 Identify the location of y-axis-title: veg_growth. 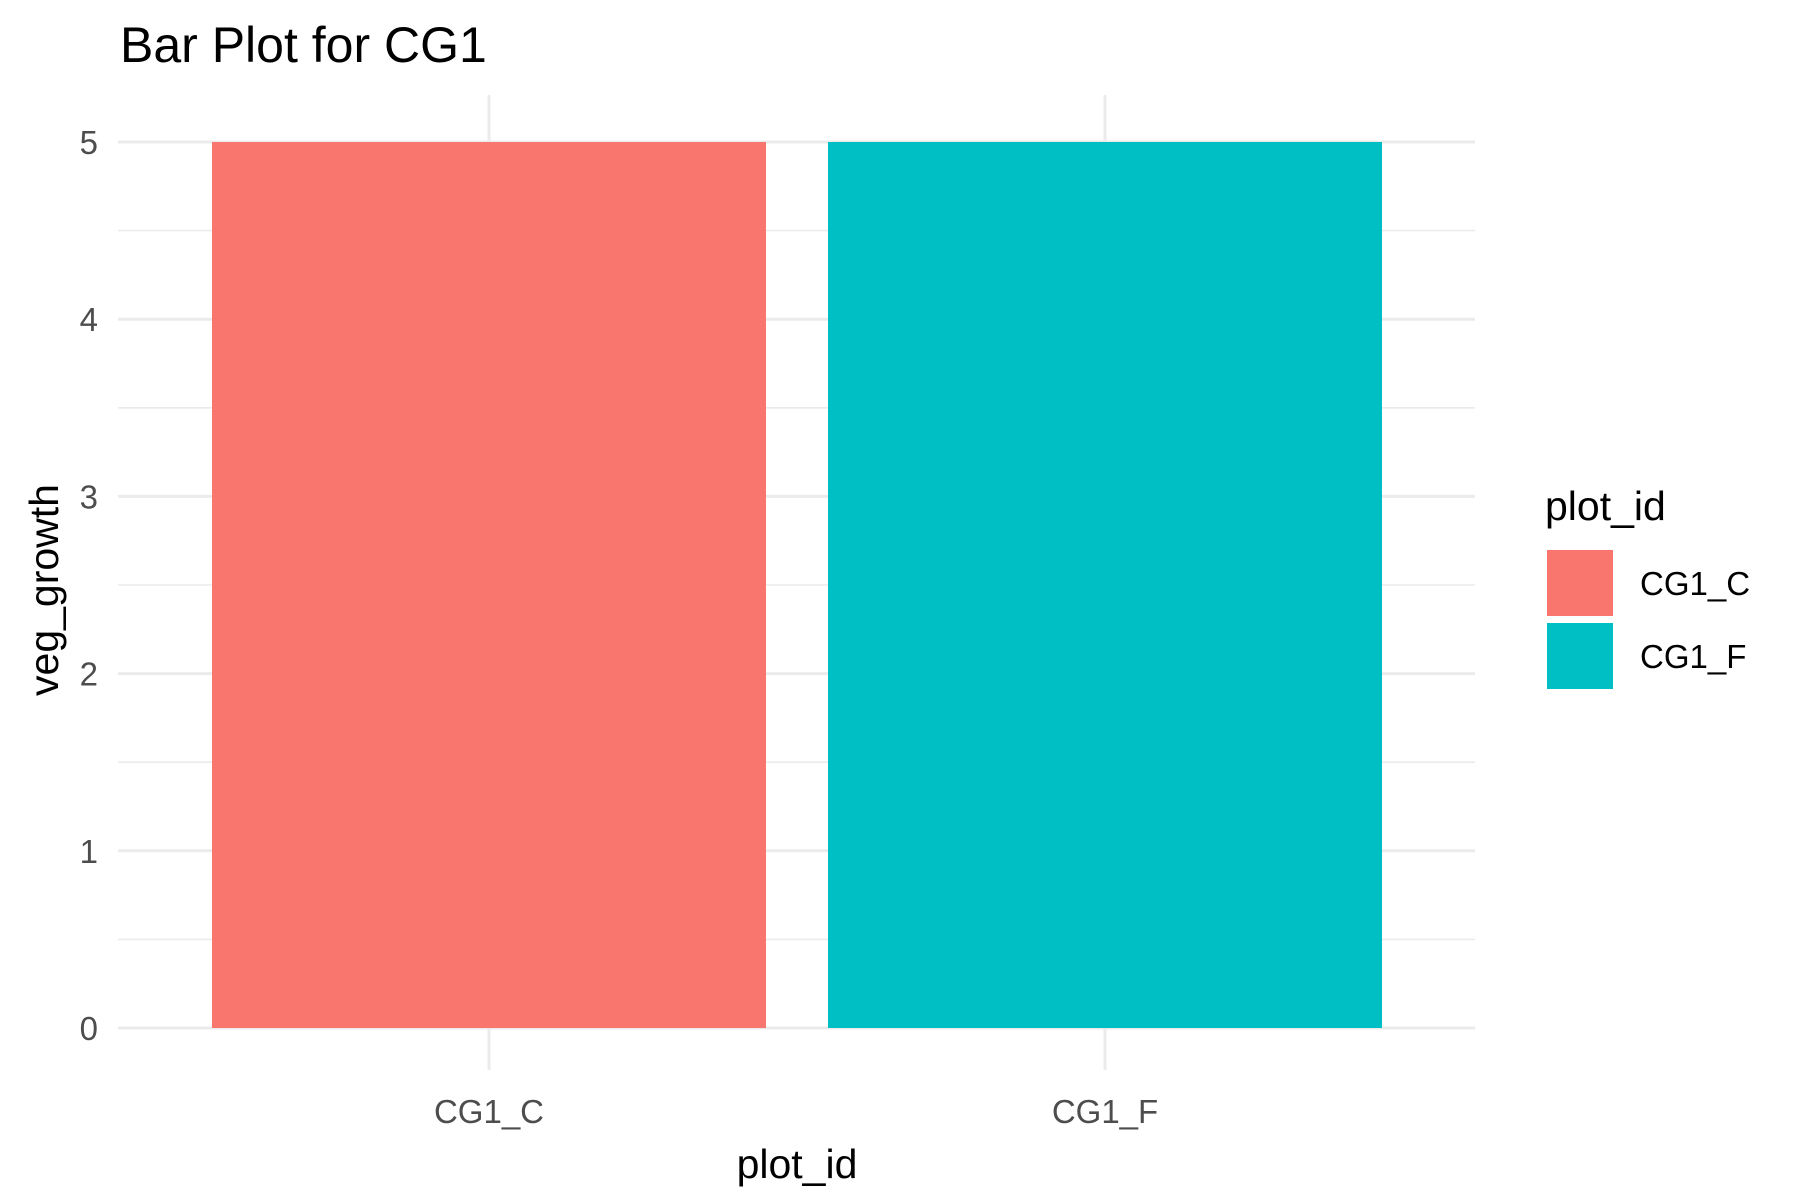
(44, 590).